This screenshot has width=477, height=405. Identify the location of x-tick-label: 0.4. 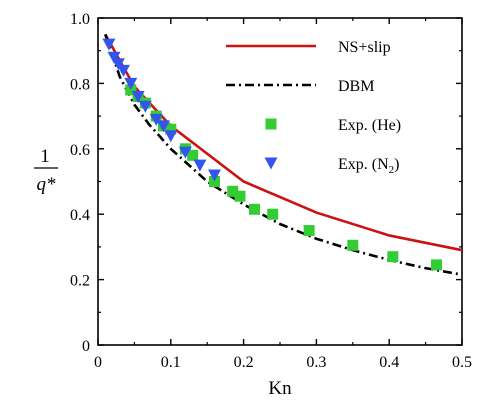
(389, 362).